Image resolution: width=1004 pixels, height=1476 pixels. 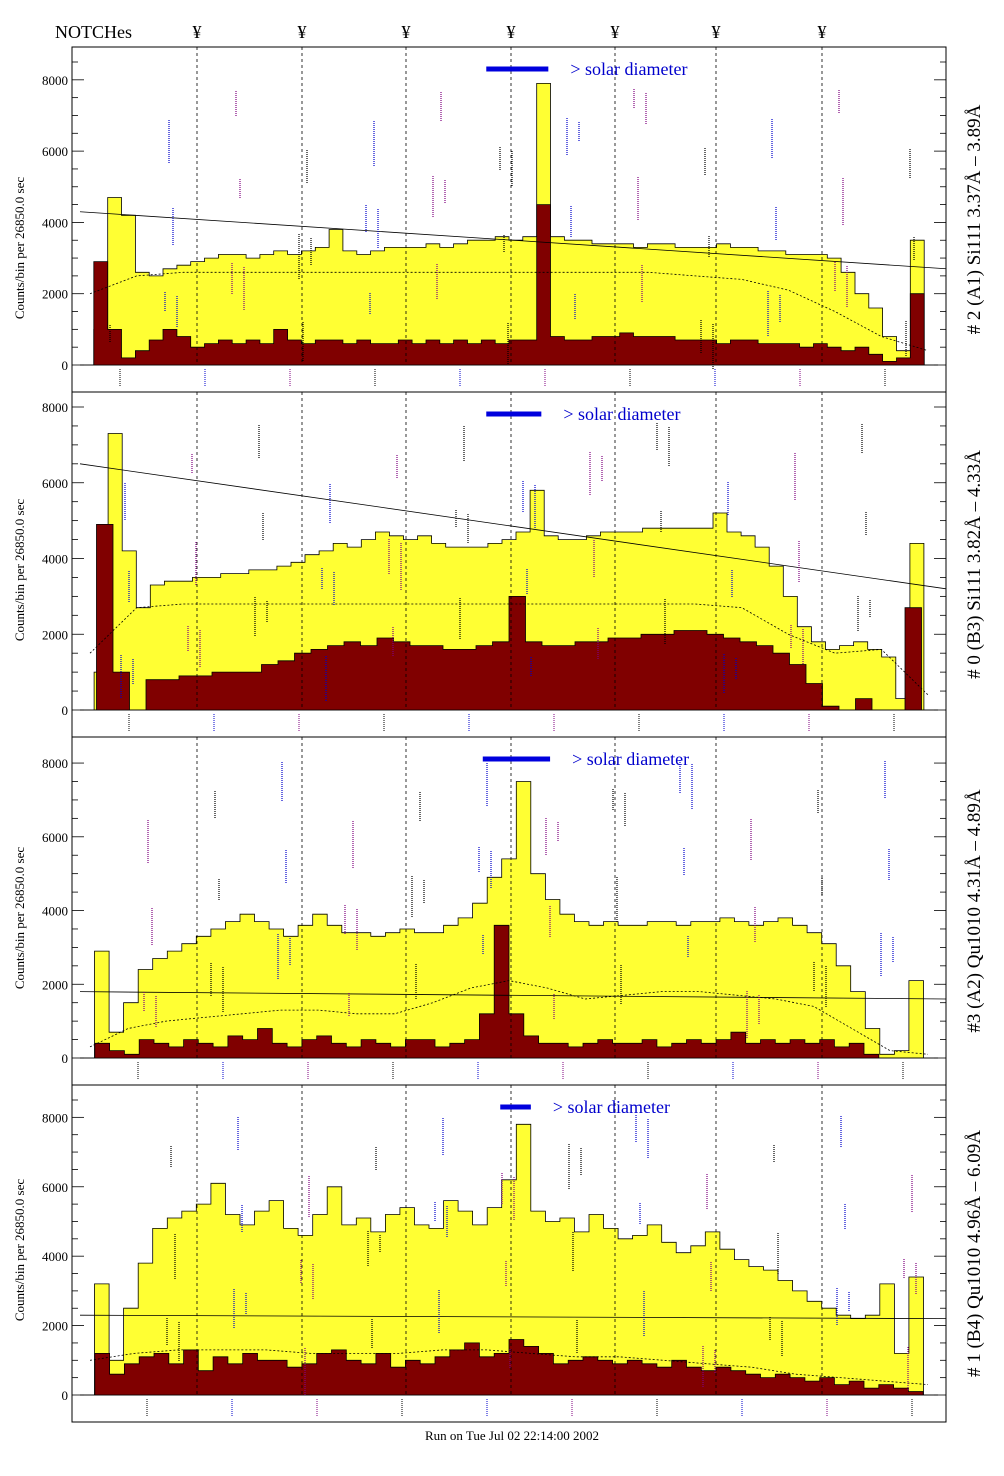 What do you see at coordinates (716, 32) in the screenshot?
I see `notch-symbol-6: ¥` at bounding box center [716, 32].